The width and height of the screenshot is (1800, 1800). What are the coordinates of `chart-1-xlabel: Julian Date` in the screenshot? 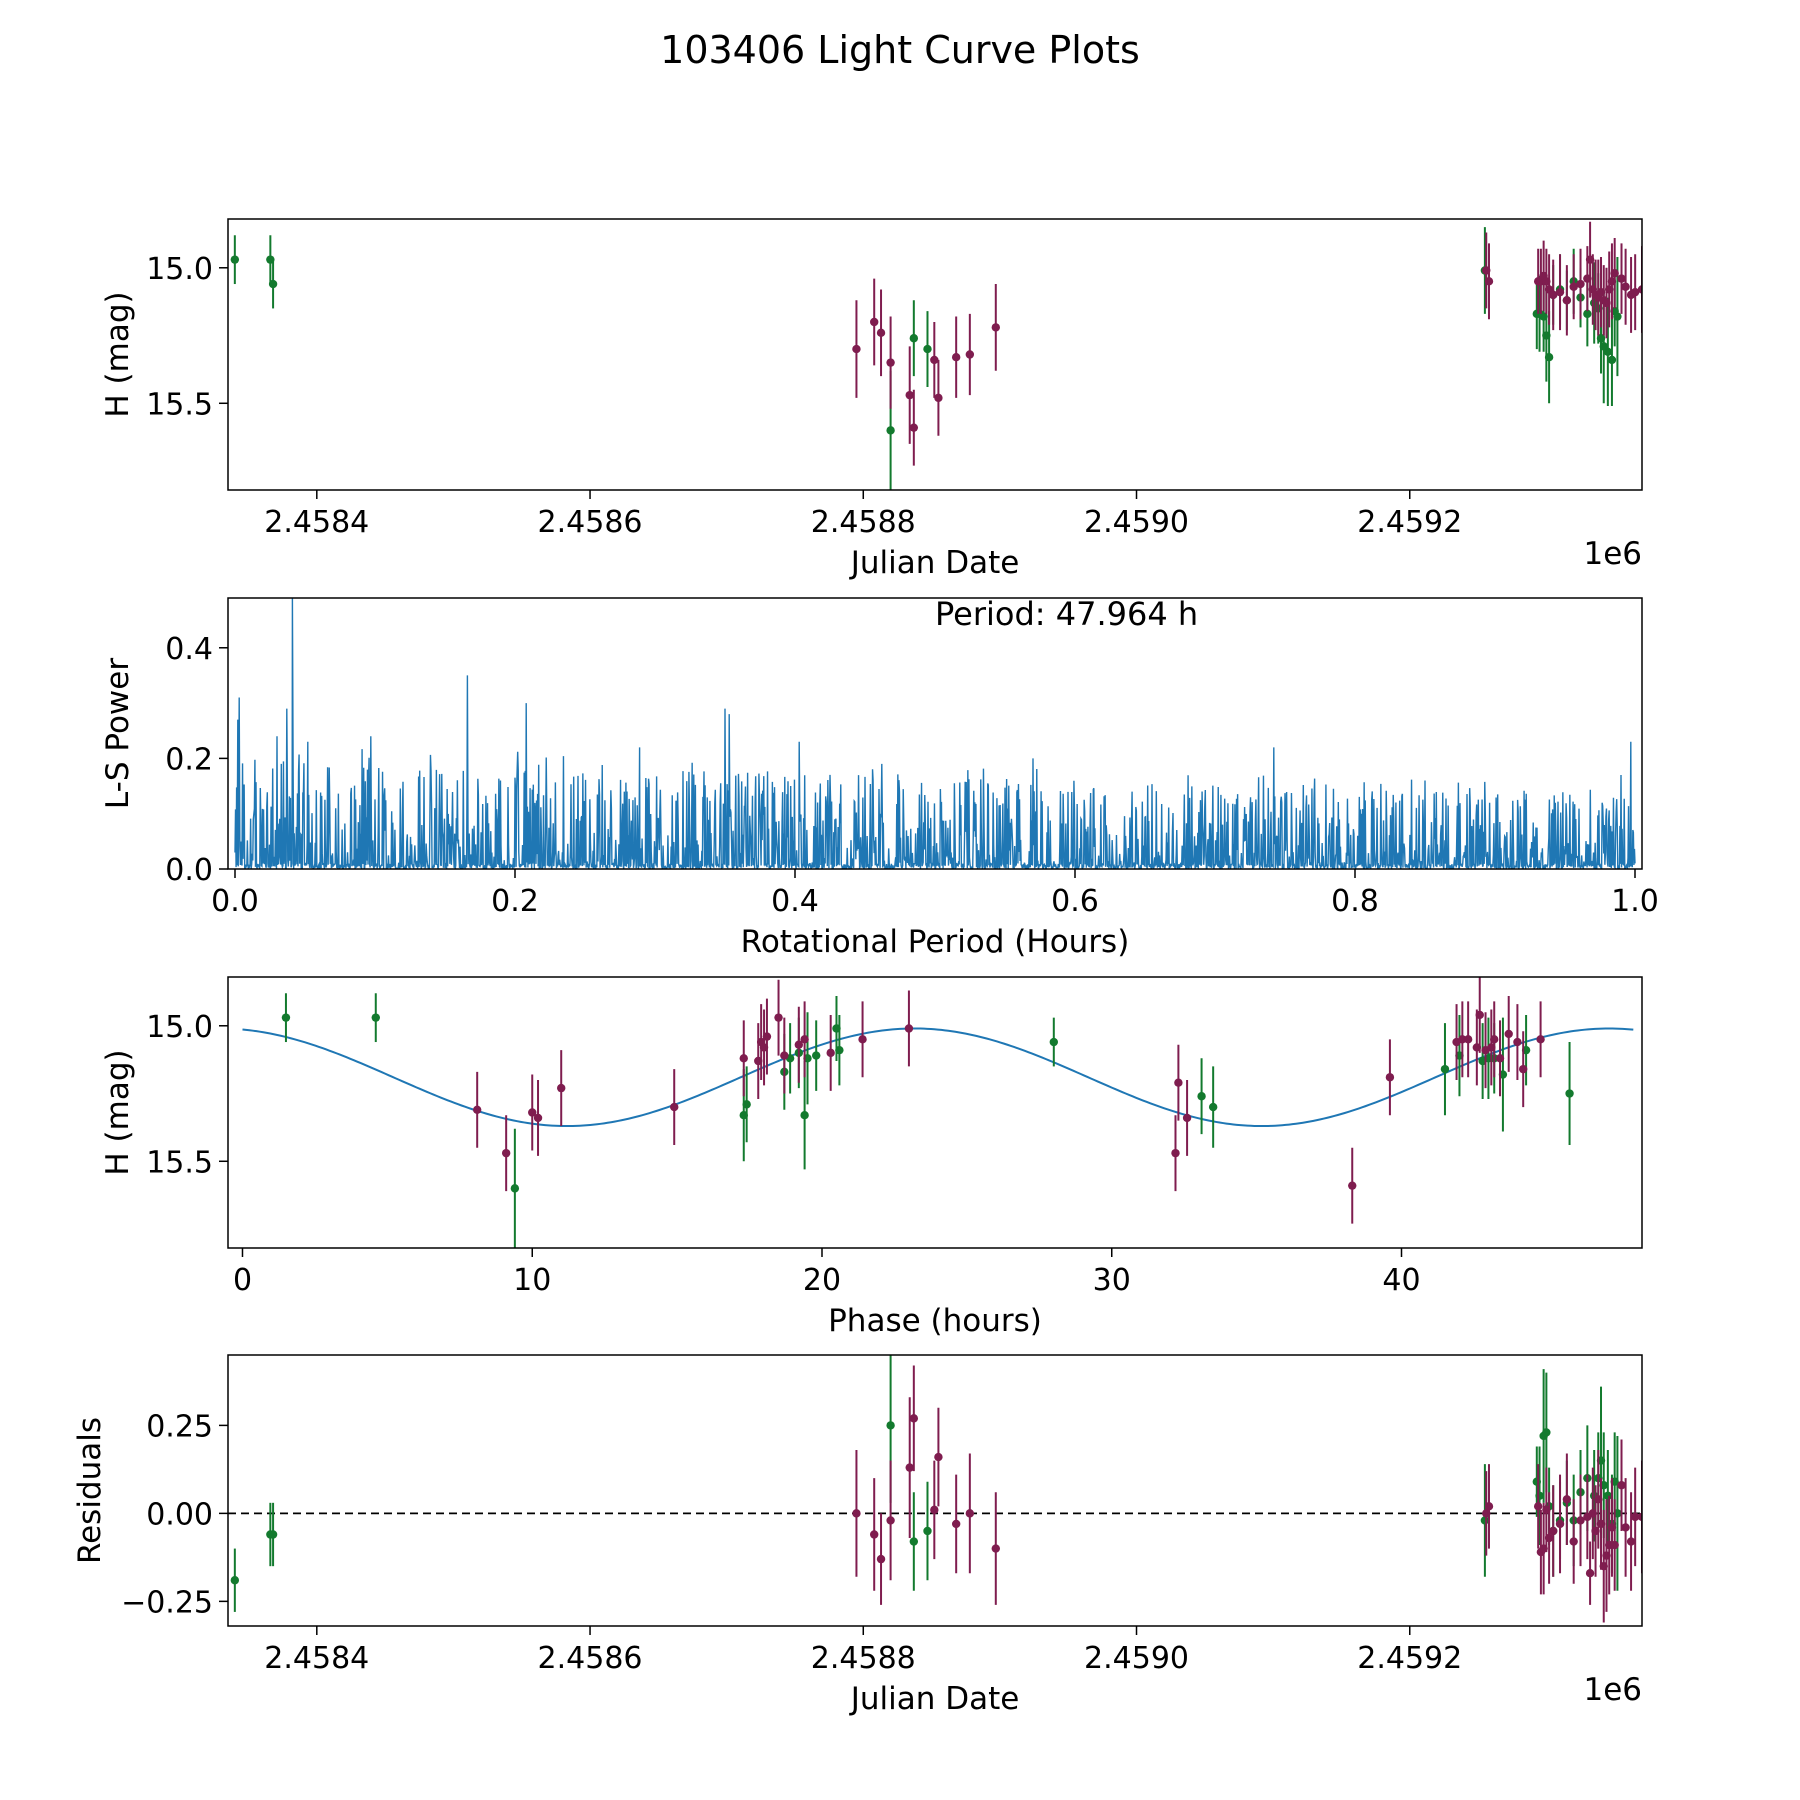 It's located at (934, 563).